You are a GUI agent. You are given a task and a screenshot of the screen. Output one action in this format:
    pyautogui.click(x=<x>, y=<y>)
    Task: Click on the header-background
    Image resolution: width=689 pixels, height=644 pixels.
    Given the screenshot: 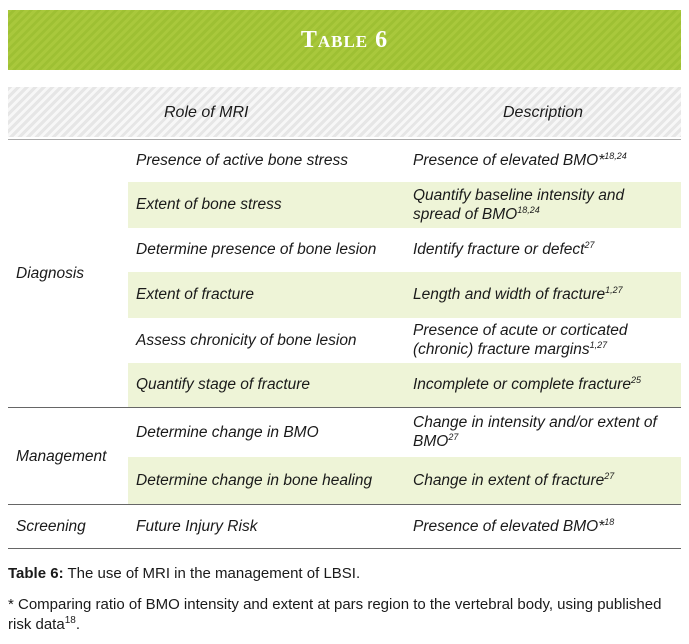 What is the action you would take?
    pyautogui.click(x=344, y=112)
    